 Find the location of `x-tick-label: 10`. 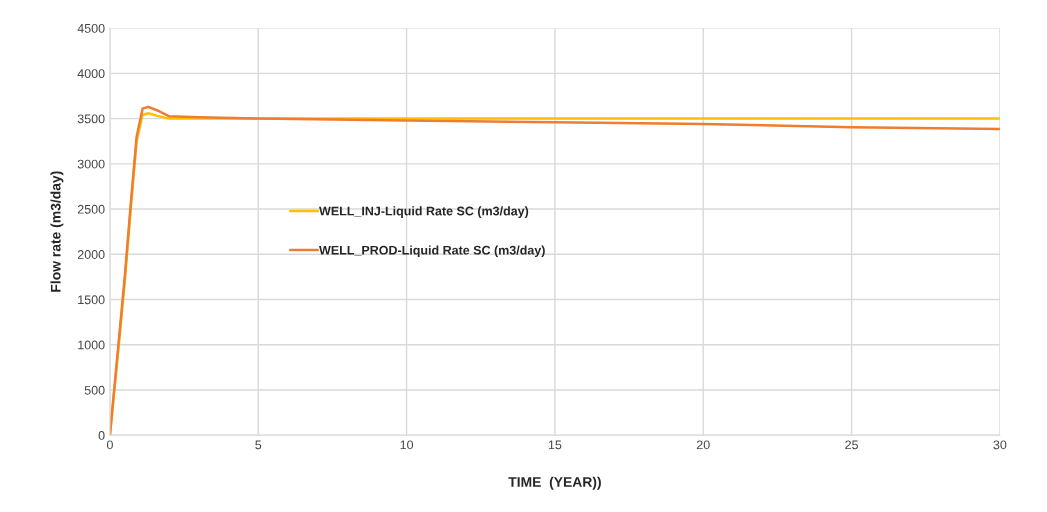

x-tick-label: 10 is located at coordinates (407, 445).